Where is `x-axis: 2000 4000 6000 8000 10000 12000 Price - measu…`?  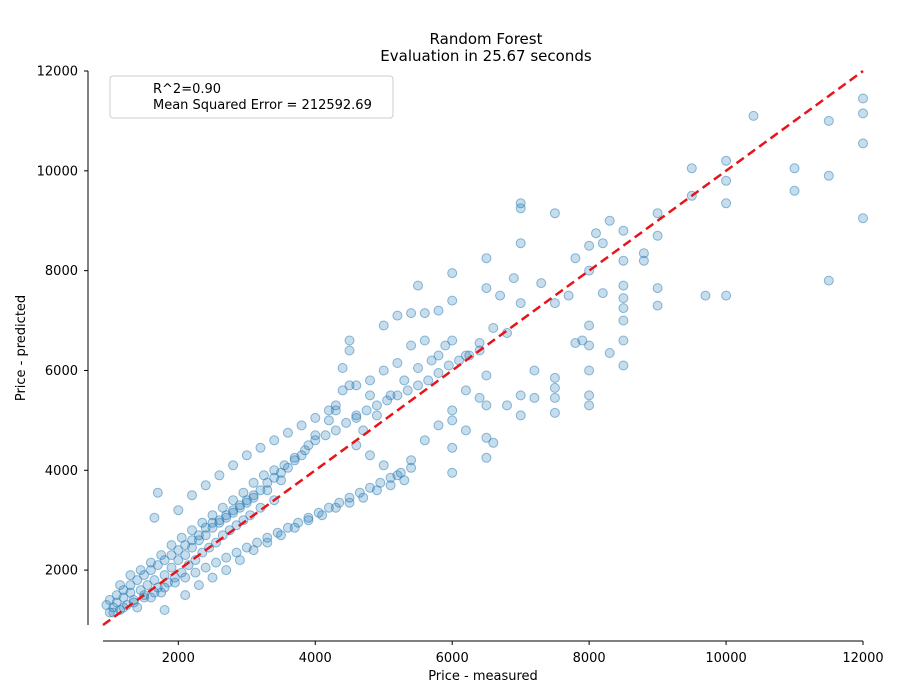 x-axis: 2000 4000 6000 8000 10000 12000 Price - measu… is located at coordinates (493, 662).